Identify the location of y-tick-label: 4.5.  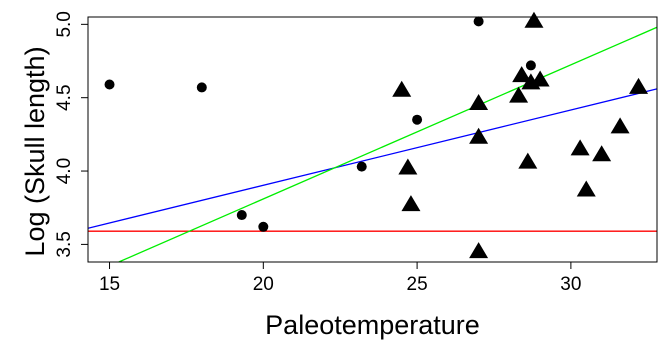
(64, 97).